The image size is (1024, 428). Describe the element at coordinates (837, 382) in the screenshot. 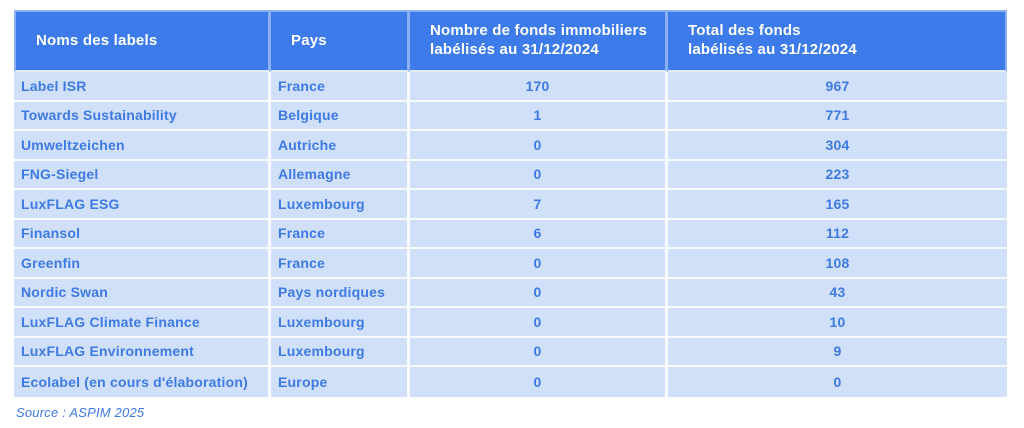

I see `cell-total-count: 0` at that location.